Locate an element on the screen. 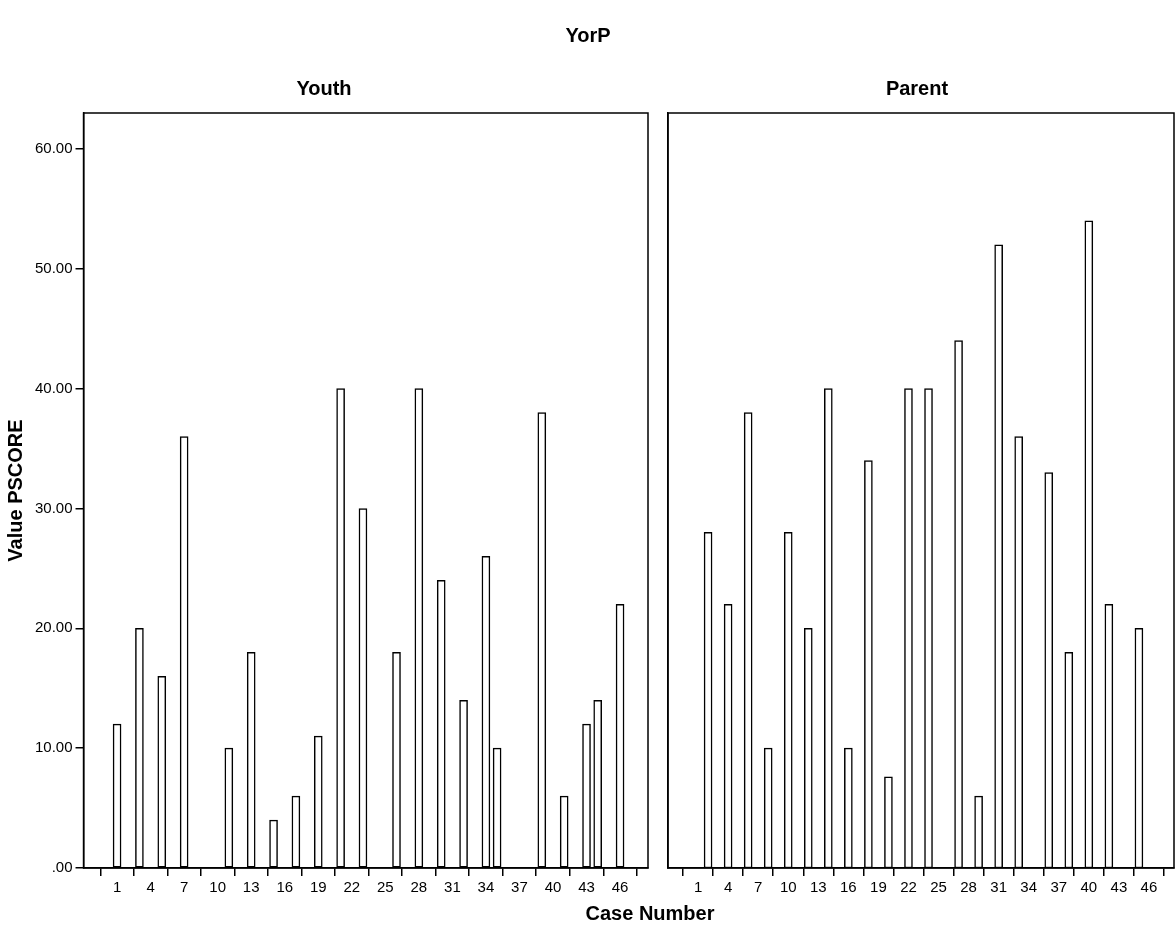 The width and height of the screenshot is (1176, 949). y-tick-label: 40.00 is located at coordinates (53, 387).